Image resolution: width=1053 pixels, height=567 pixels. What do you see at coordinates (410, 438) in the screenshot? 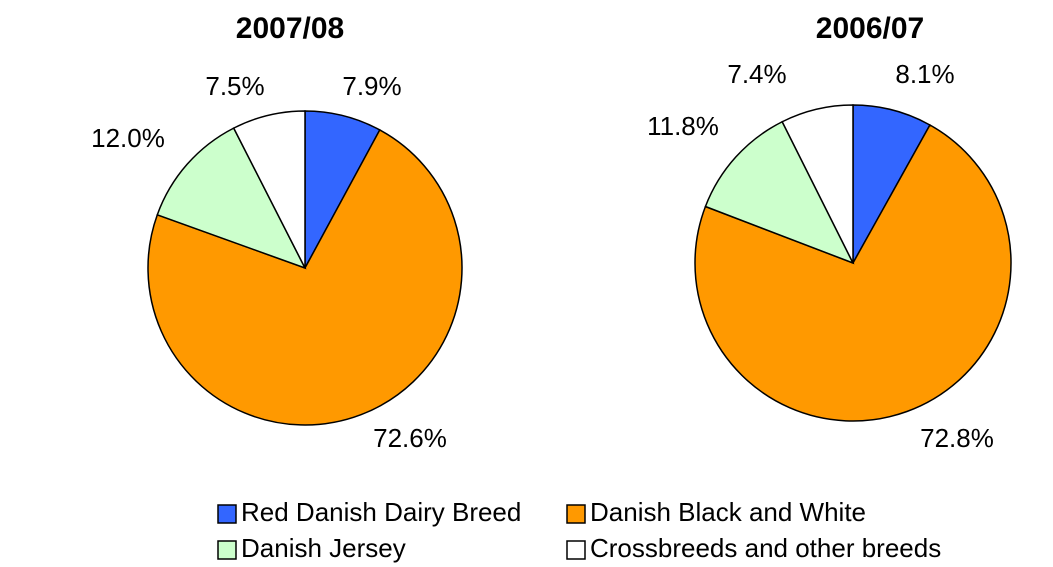
I see `data-label: 72.6%` at bounding box center [410, 438].